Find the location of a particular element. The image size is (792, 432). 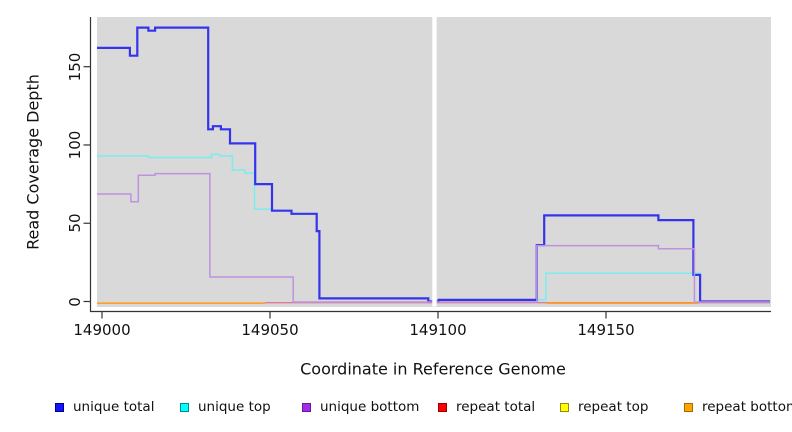

y-tick-label: 50 is located at coordinates (75, 223).